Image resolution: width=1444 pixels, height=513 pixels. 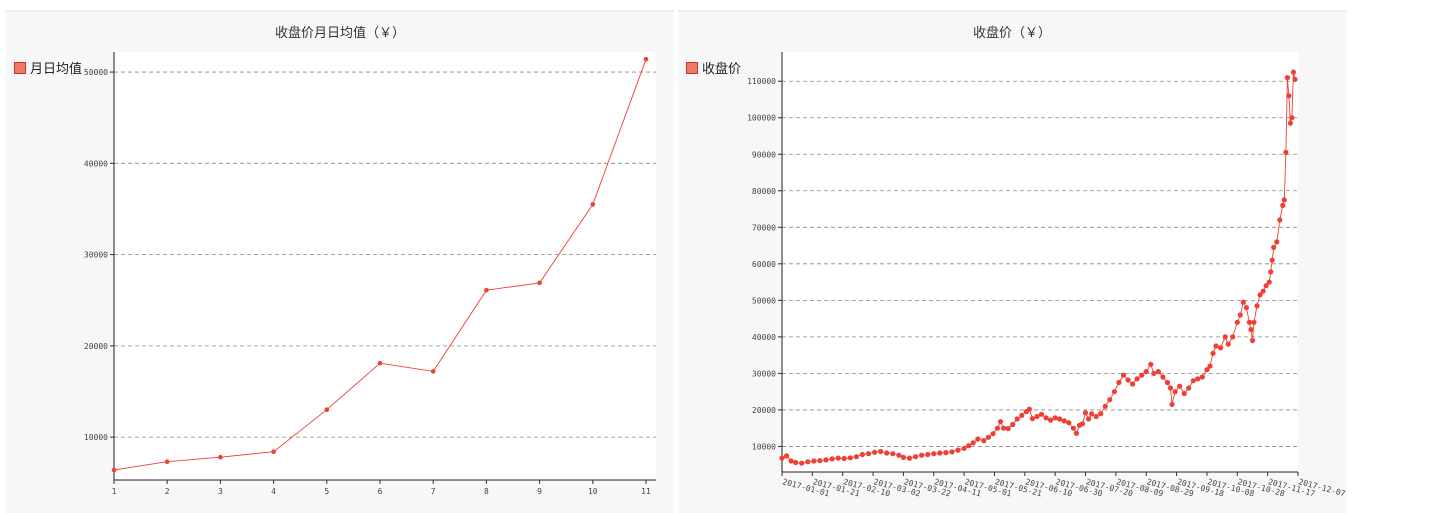 What do you see at coordinates (722, 69) in the screenshot?
I see `legend-label: 收盘价` at bounding box center [722, 69].